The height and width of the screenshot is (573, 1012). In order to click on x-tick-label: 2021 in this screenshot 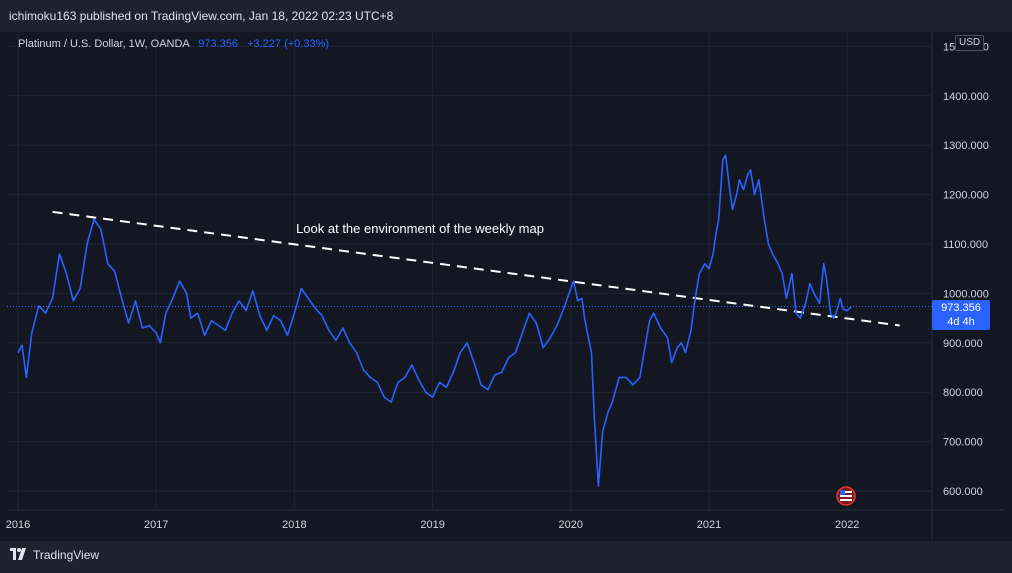, I will do `click(709, 525)`.